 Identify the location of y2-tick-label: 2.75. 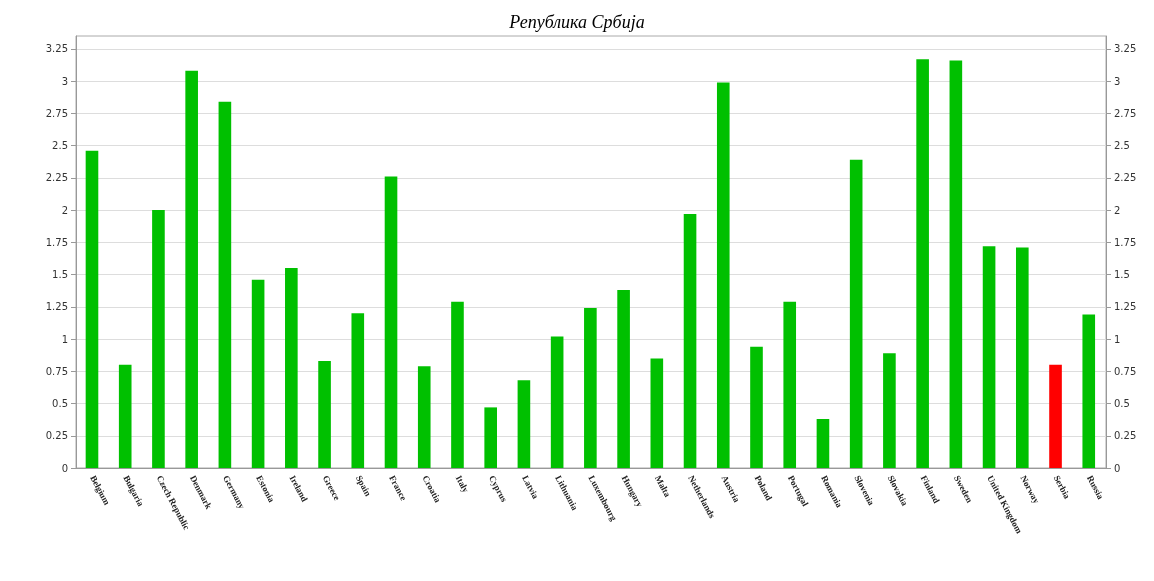
(1125, 113).